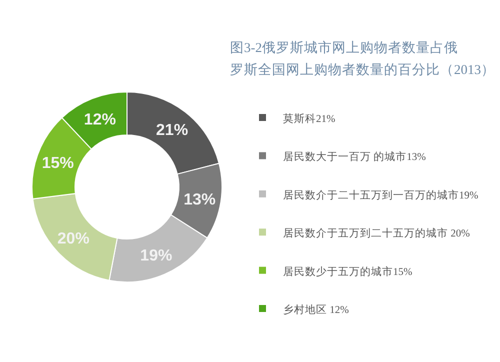  I want to click on title: 图3-2俄罗斯城市网上购物者数量占俄罗斯全国网上购物者数量的百分比（2013）, so click(362, 58).